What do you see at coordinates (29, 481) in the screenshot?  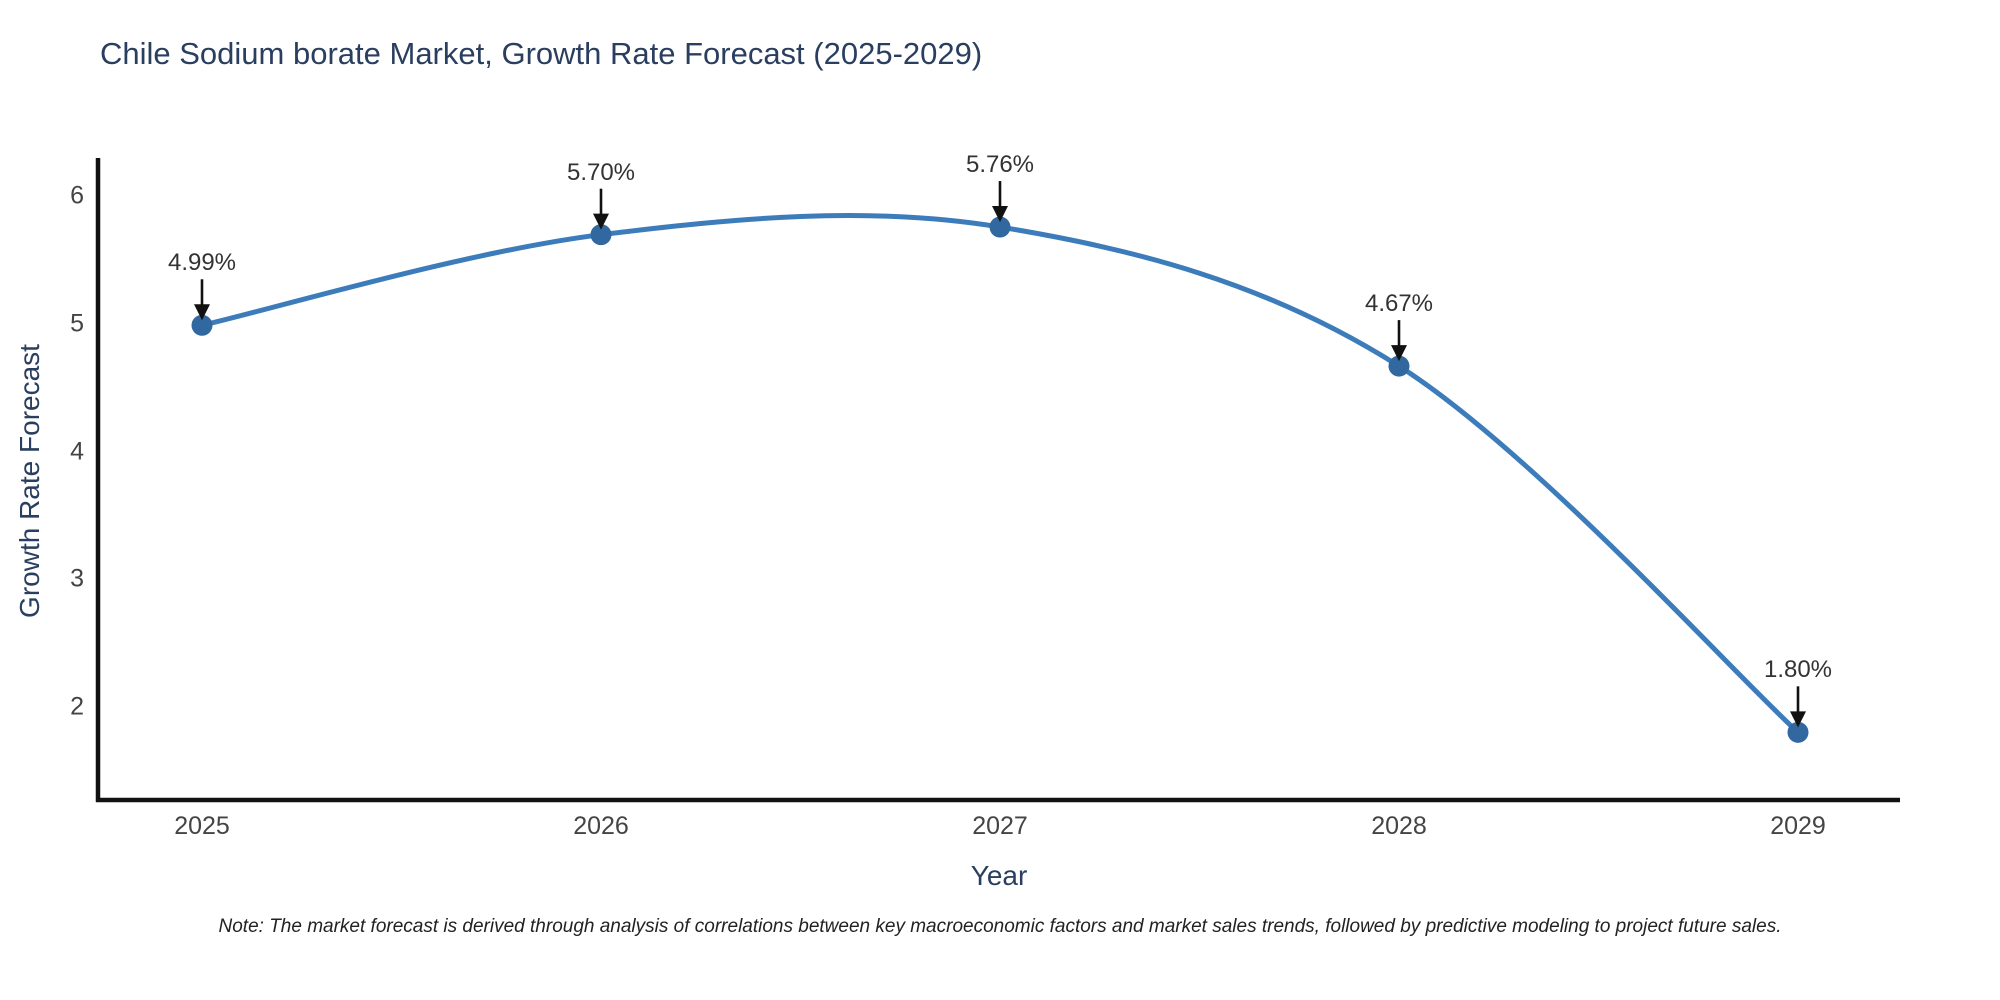 I see `y-axis-title: Growth Rate Forecast` at bounding box center [29, 481].